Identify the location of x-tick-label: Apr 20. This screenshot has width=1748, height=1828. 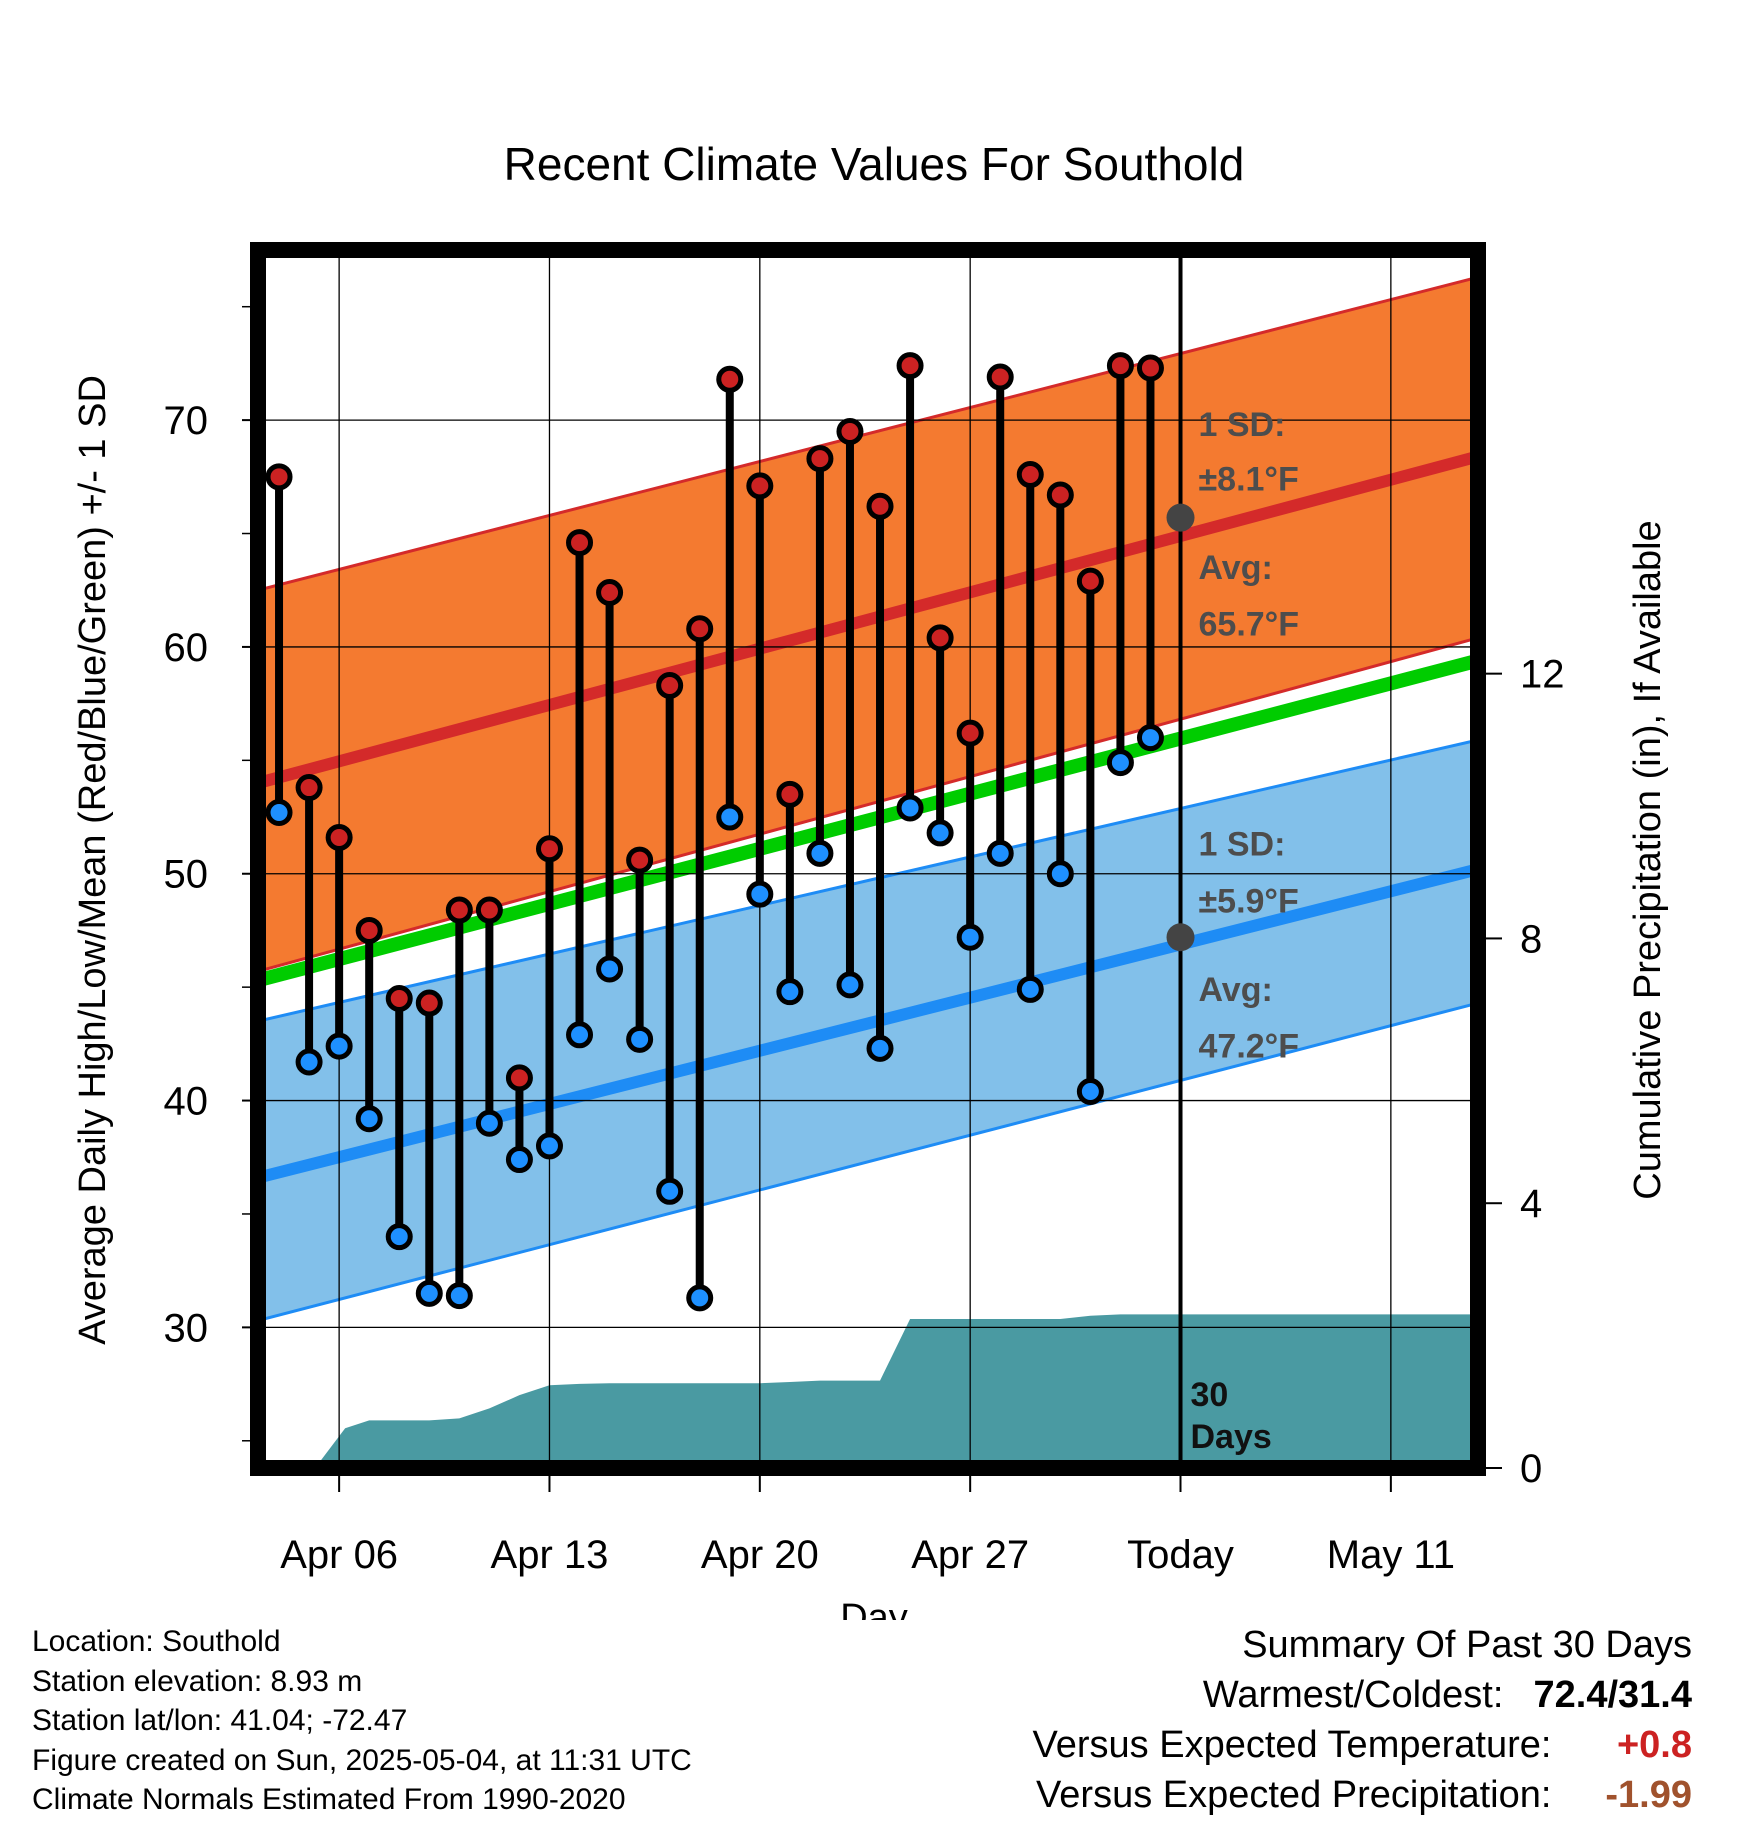
(760, 1555).